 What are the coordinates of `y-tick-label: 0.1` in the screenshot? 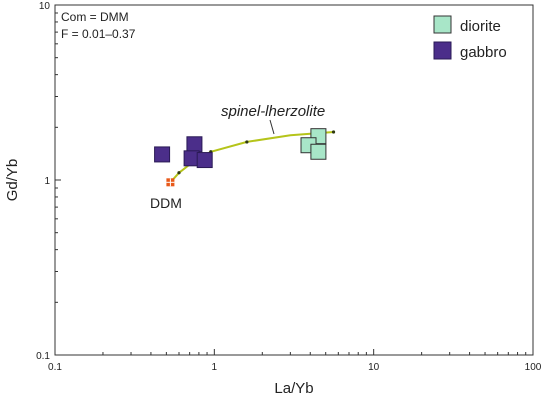 It's located at (43, 356).